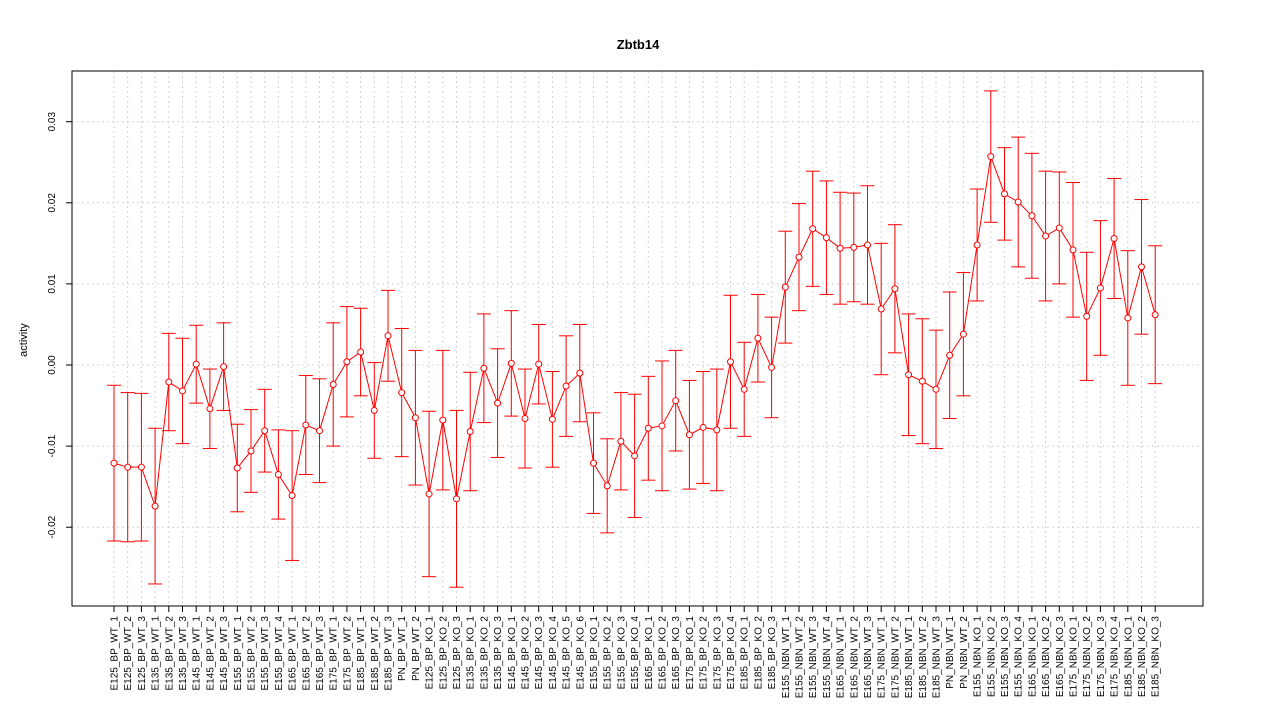  I want to click on y-tick-label: -0.02, so click(52, 526).